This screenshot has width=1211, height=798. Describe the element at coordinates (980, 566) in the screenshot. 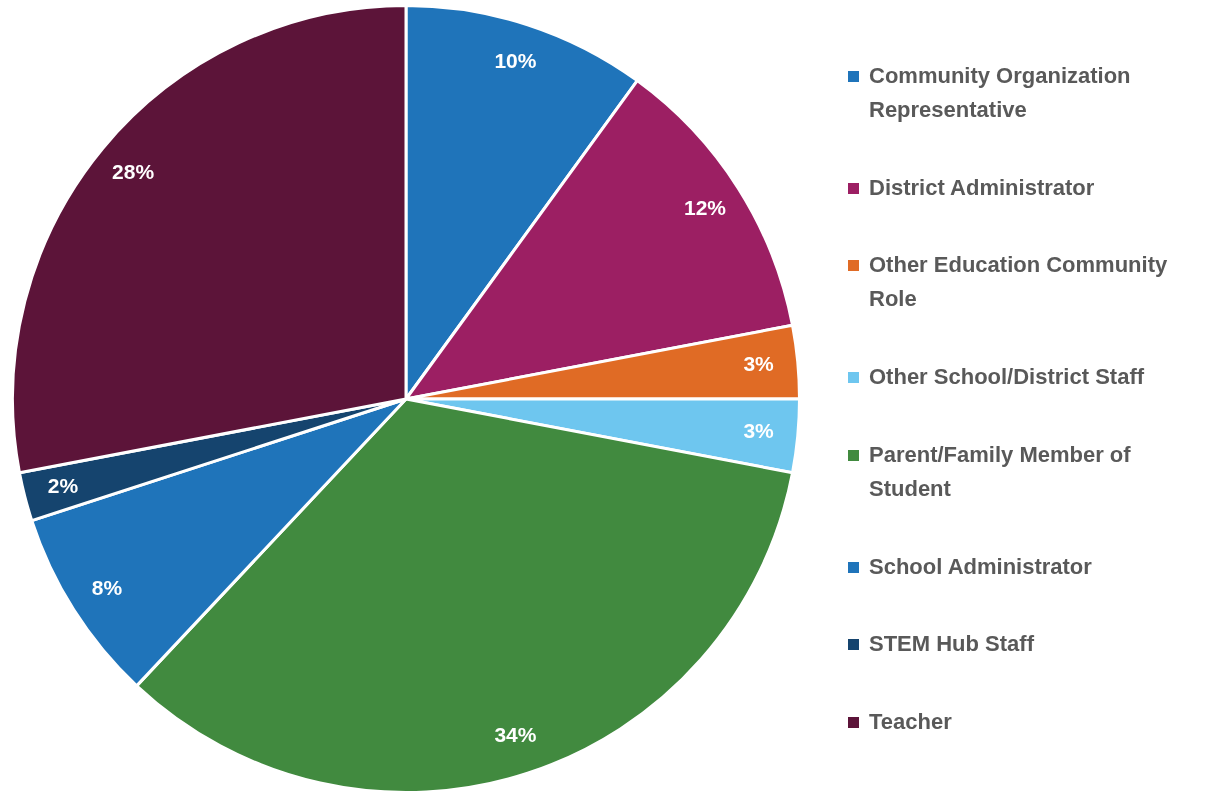

I see `legend-label: School Administrator` at that location.